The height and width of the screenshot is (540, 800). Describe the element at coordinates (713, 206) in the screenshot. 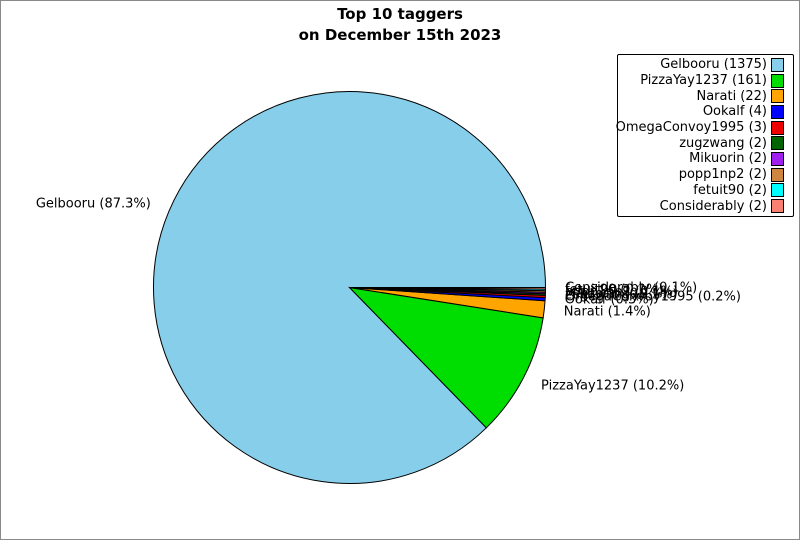

I see `legend-label-Considerably: Considerably (2)` at that location.